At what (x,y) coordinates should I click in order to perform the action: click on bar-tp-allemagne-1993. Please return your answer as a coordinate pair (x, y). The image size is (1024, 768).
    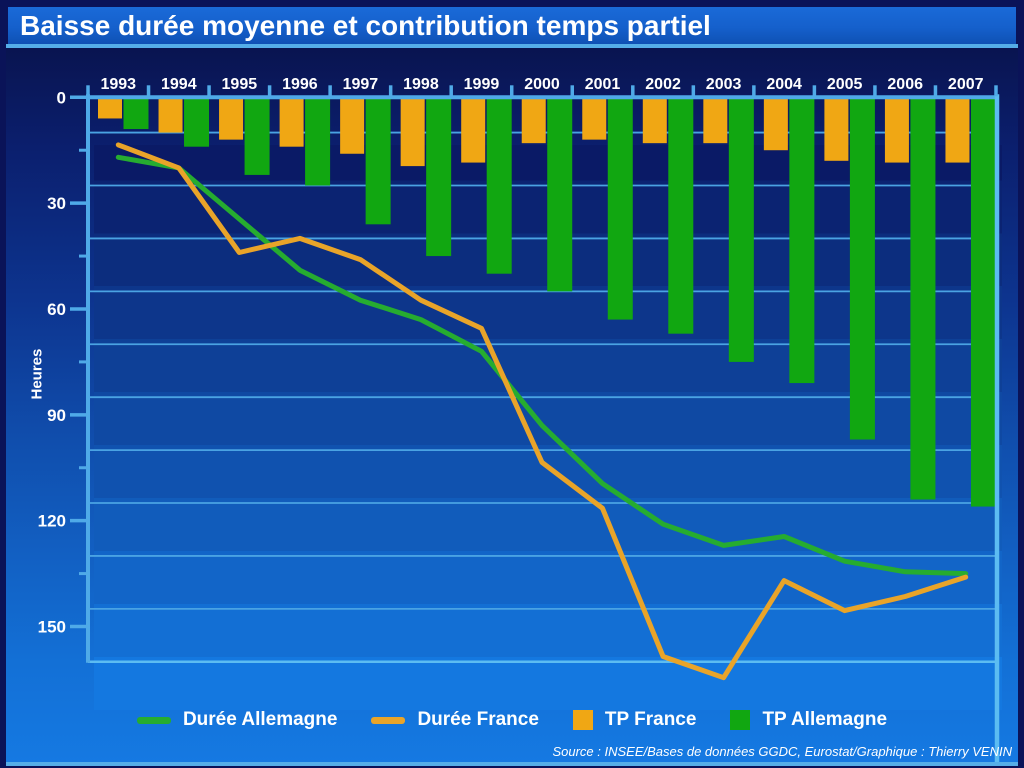
    Looking at the image, I should click on (136, 114).